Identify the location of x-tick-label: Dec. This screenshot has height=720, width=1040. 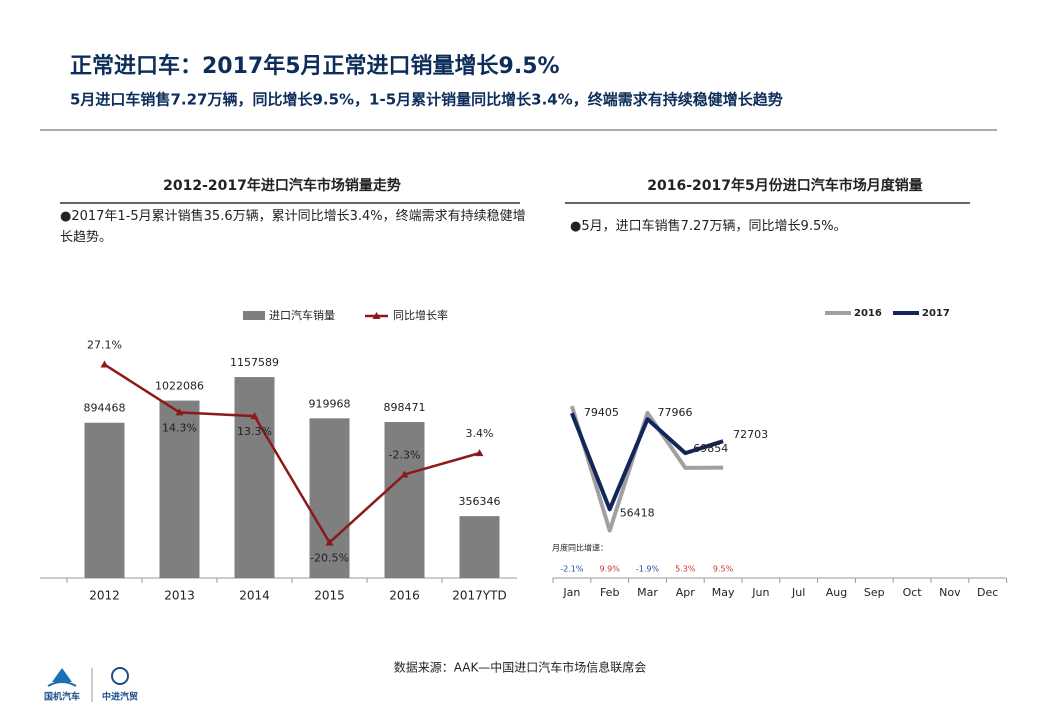
(987, 592).